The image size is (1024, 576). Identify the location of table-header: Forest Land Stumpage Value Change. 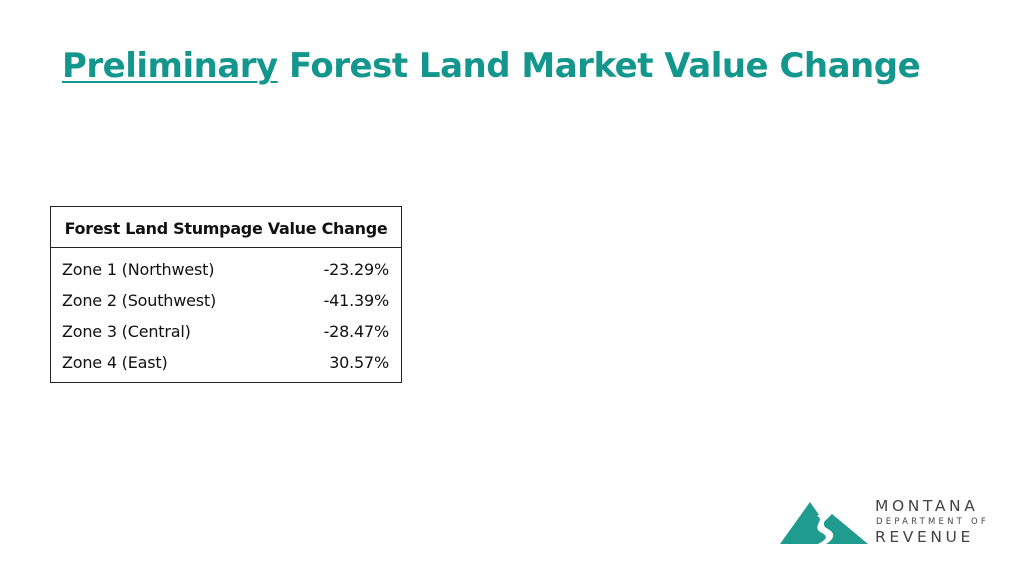
(226, 227).